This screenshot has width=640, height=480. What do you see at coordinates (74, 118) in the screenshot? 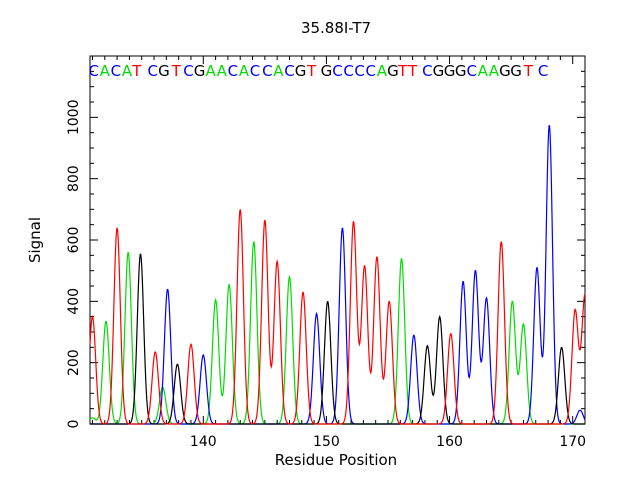
I see `y-tick-label: 1000` at bounding box center [74, 118].